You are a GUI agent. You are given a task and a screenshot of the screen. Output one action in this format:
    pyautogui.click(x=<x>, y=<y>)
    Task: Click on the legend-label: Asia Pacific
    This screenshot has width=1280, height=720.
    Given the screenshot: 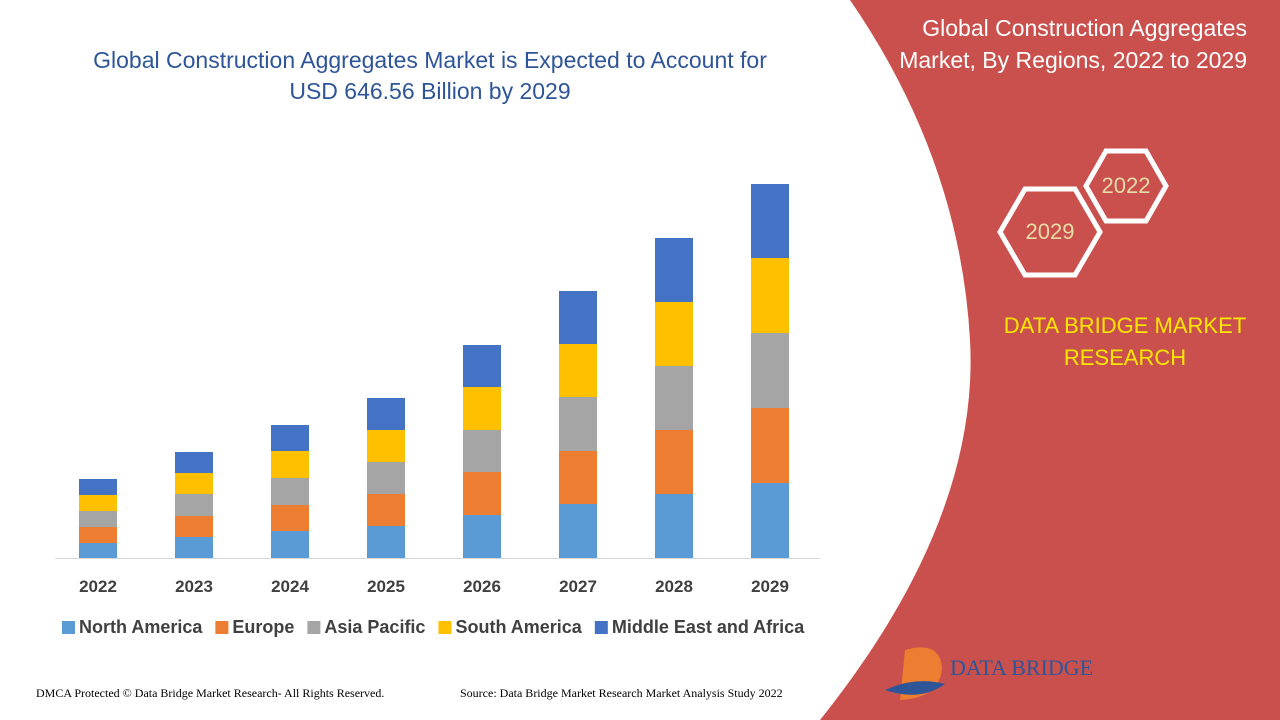 What is the action you would take?
    pyautogui.click(x=374, y=627)
    